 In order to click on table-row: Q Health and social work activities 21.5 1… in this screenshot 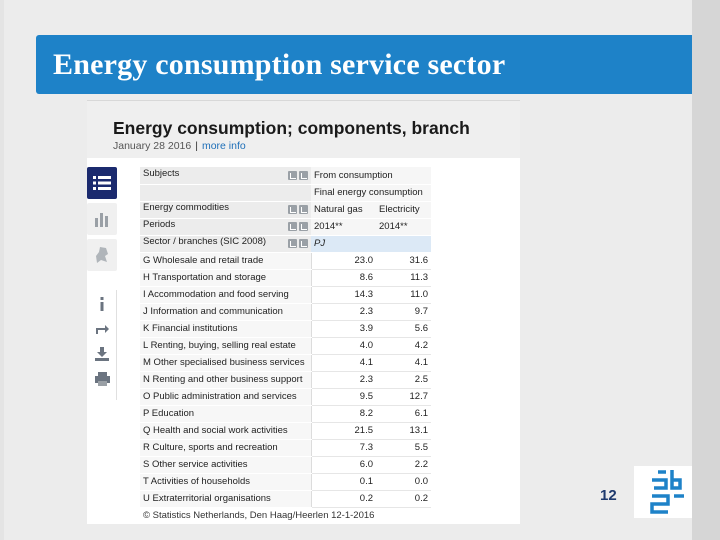, I will do `click(285, 431)`.